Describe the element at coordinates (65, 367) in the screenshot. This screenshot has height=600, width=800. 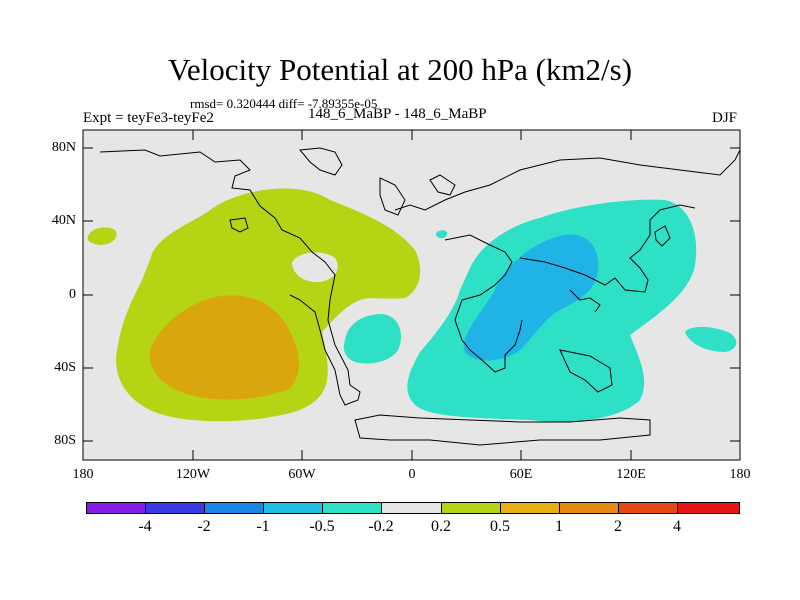
I see `y-label-40s: 40S` at that location.